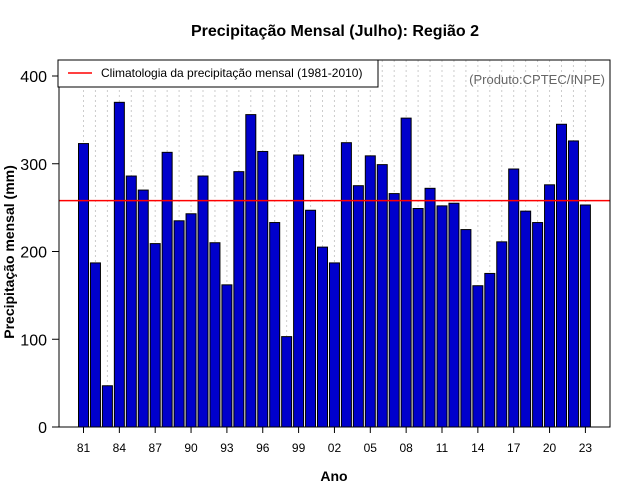 This screenshot has height=500, width=640. I want to click on bar-2014, so click(478, 356).